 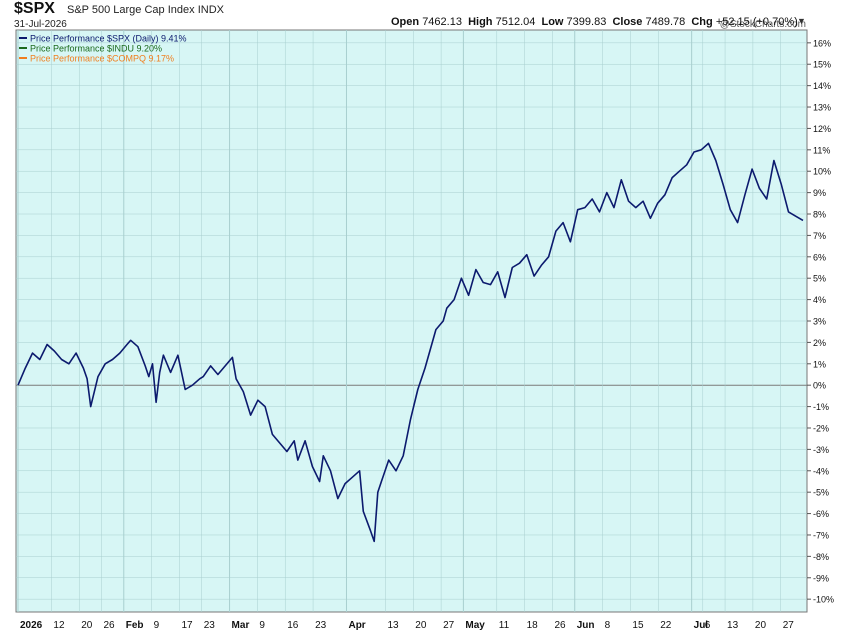 I want to click on y-tick-label: 16%, so click(x=822, y=43).